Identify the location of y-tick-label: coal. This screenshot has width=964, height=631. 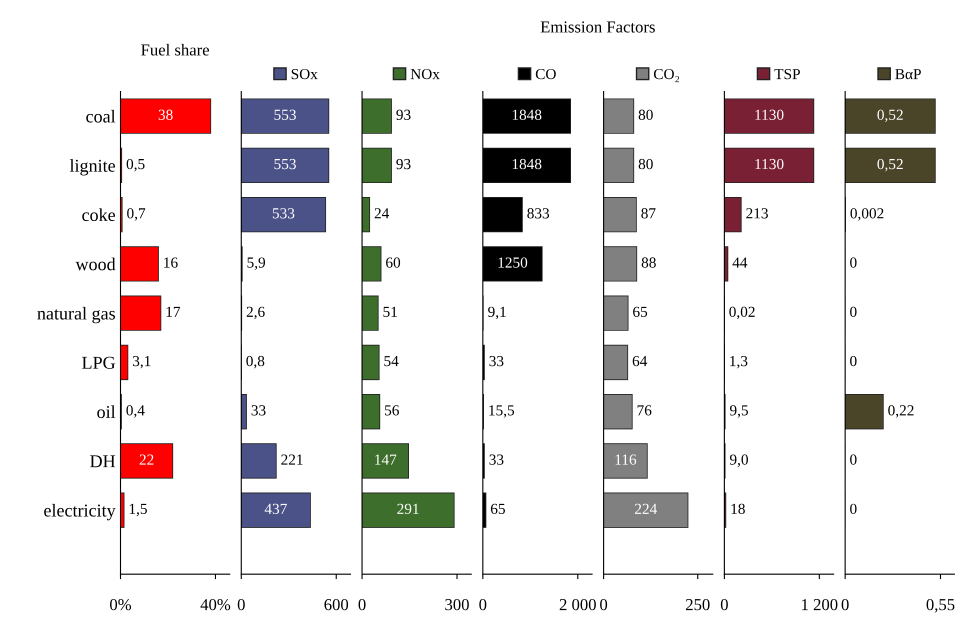
(101, 116).